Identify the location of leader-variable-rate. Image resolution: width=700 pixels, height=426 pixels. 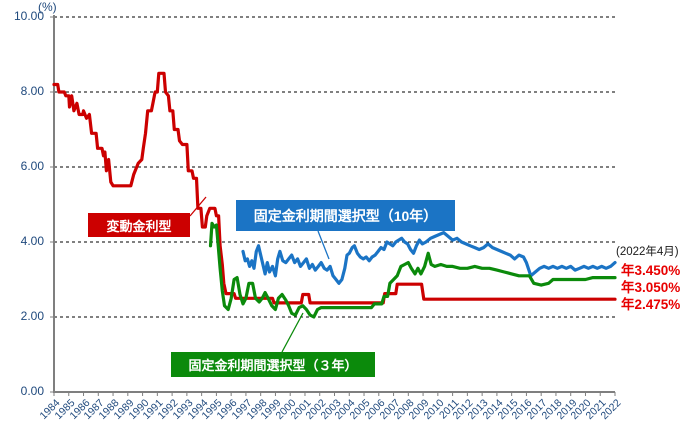
(198, 206).